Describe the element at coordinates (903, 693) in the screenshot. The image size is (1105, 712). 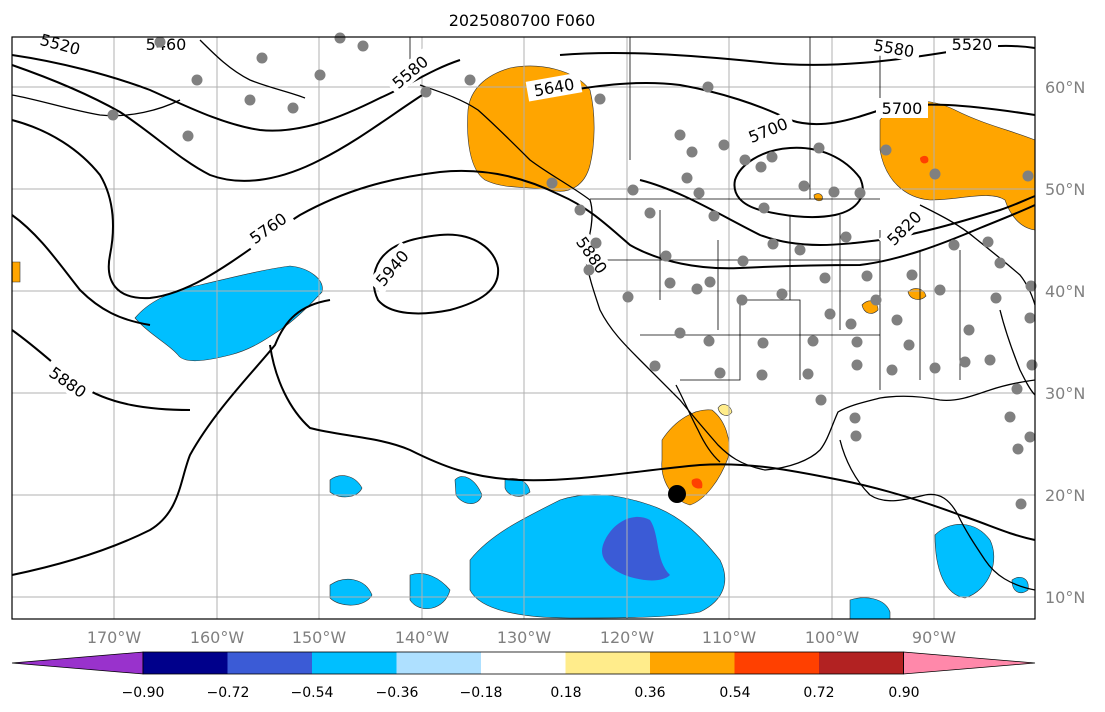
I see `colorbar-tick-label: 0.90` at that location.